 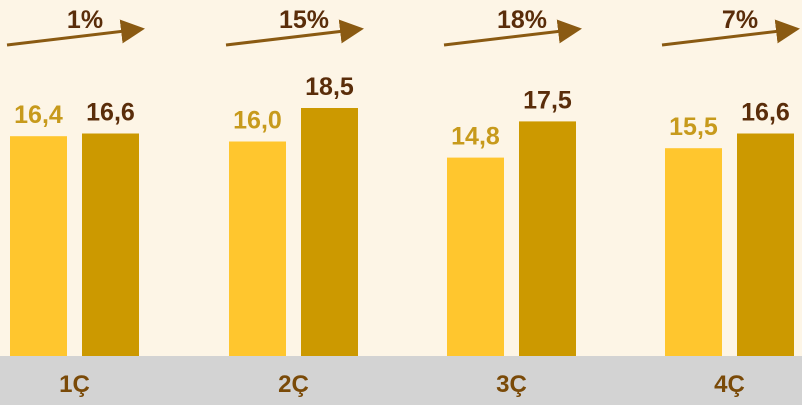 What do you see at coordinates (401, 380) in the screenshot?
I see `category-band` at bounding box center [401, 380].